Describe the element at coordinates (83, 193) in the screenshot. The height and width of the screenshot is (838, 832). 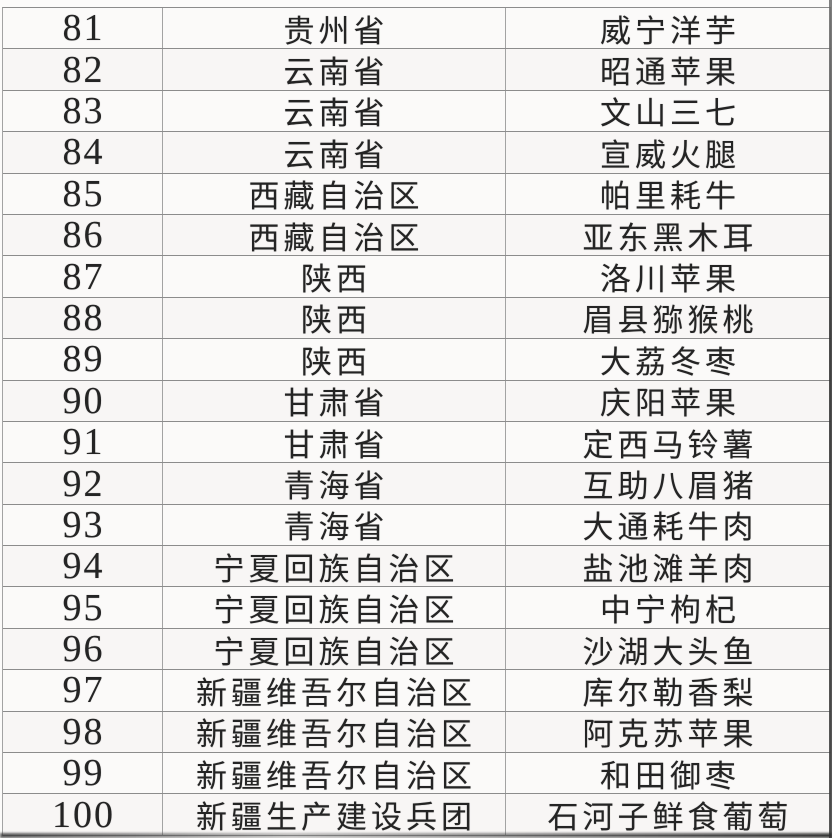
I see `rank-cell: 85` at that location.